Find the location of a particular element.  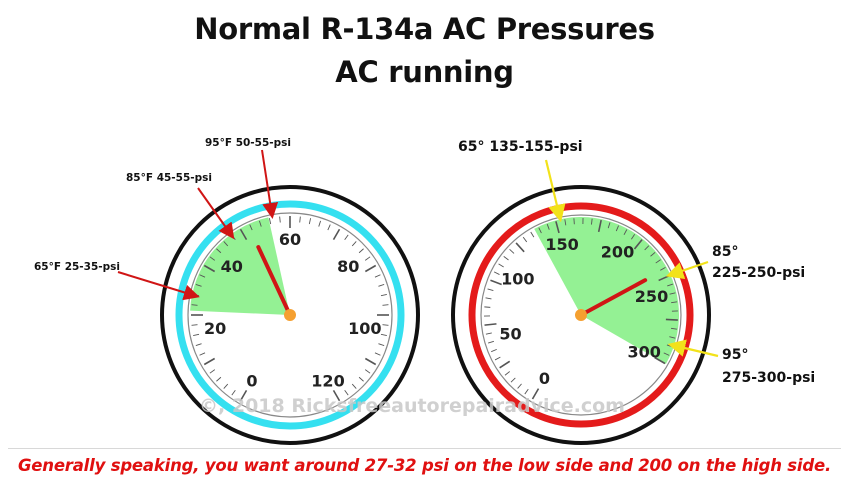

low-gauge-needle is located at coordinates (274, 281).